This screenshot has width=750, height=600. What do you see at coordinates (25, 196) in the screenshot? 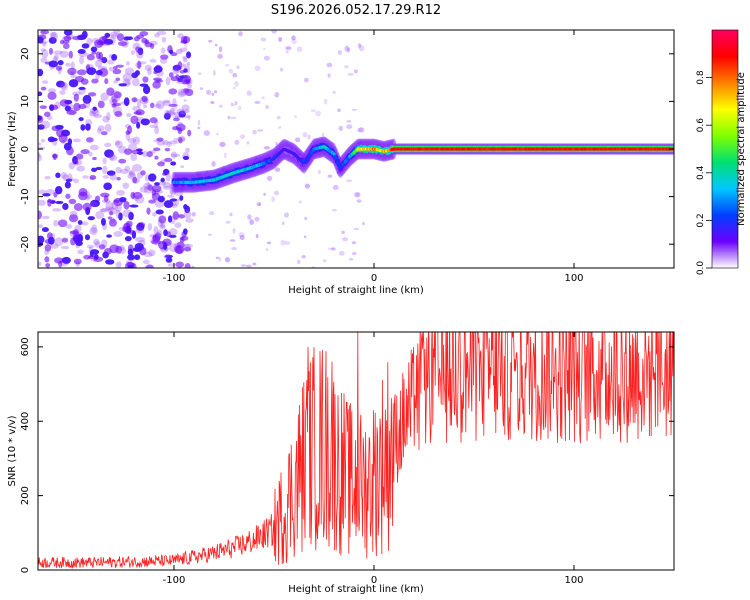
I see `y-tick-label: -10` at bounding box center [25, 196].